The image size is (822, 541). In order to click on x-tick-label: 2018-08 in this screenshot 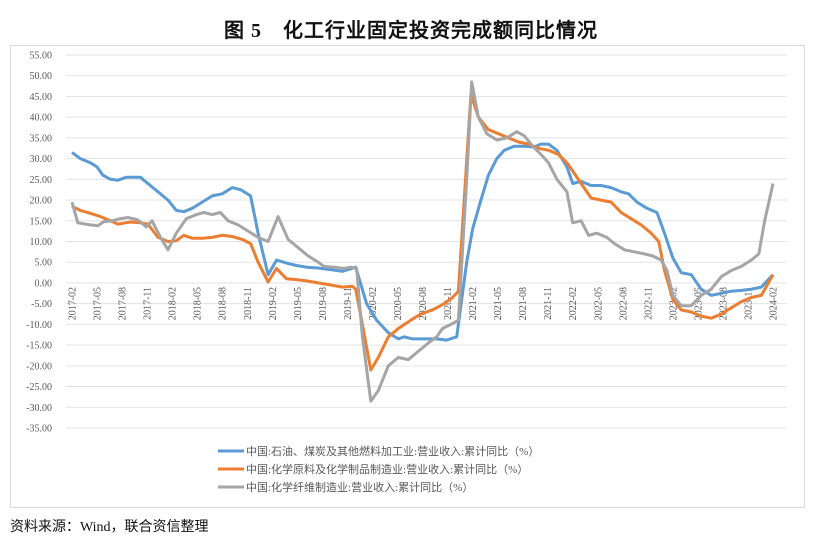, I will do `click(223, 303)`.